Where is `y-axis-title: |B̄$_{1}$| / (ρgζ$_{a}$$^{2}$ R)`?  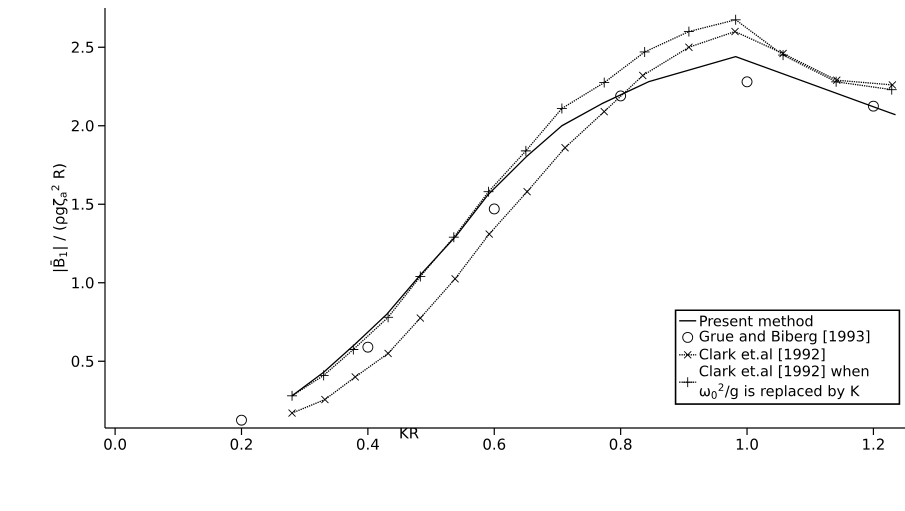 y-axis-title: |B̄$_{1}$| / (ρgζ$_{a}$$^{2}$ R) is located at coordinates (59, 218).